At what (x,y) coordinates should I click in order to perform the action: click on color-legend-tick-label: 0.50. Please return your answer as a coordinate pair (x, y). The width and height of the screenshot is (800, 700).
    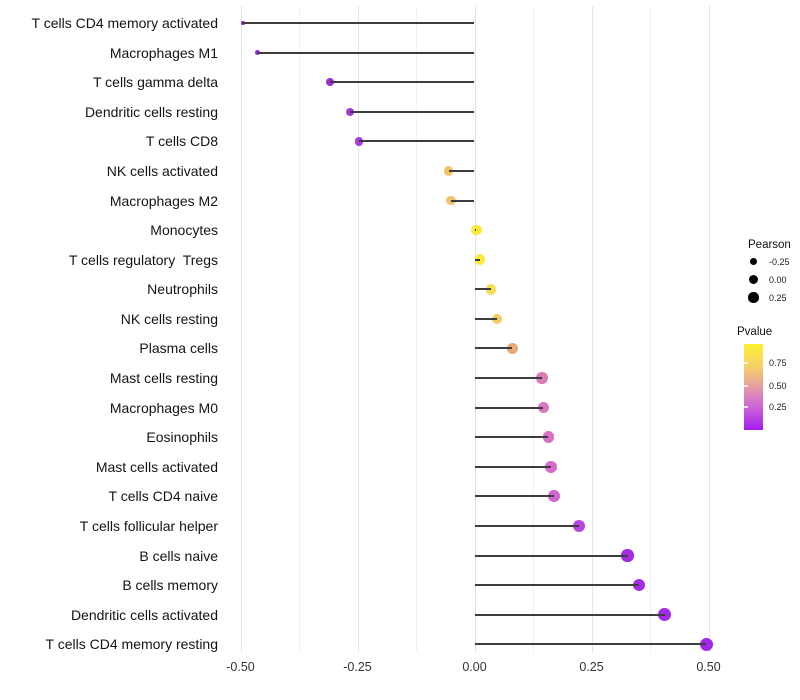
    Looking at the image, I should click on (778, 385).